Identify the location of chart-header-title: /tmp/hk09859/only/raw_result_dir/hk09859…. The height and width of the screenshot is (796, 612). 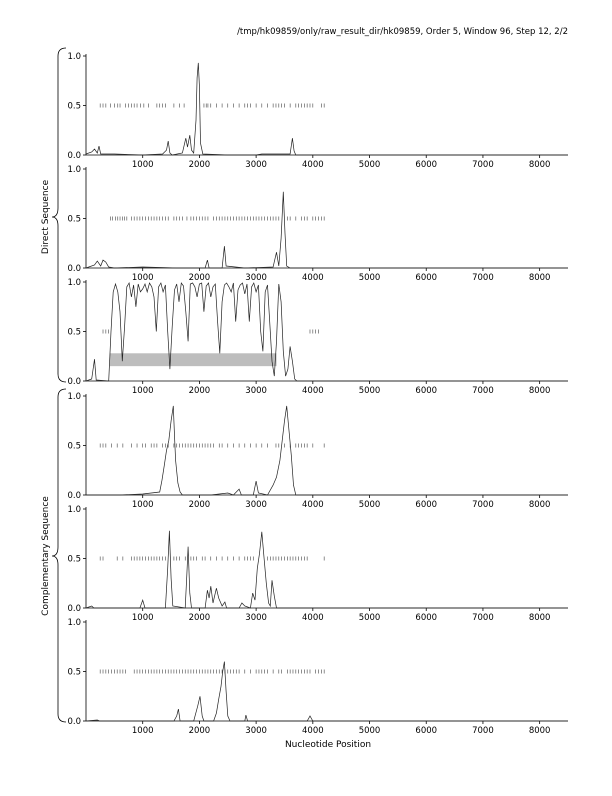
(402, 32).